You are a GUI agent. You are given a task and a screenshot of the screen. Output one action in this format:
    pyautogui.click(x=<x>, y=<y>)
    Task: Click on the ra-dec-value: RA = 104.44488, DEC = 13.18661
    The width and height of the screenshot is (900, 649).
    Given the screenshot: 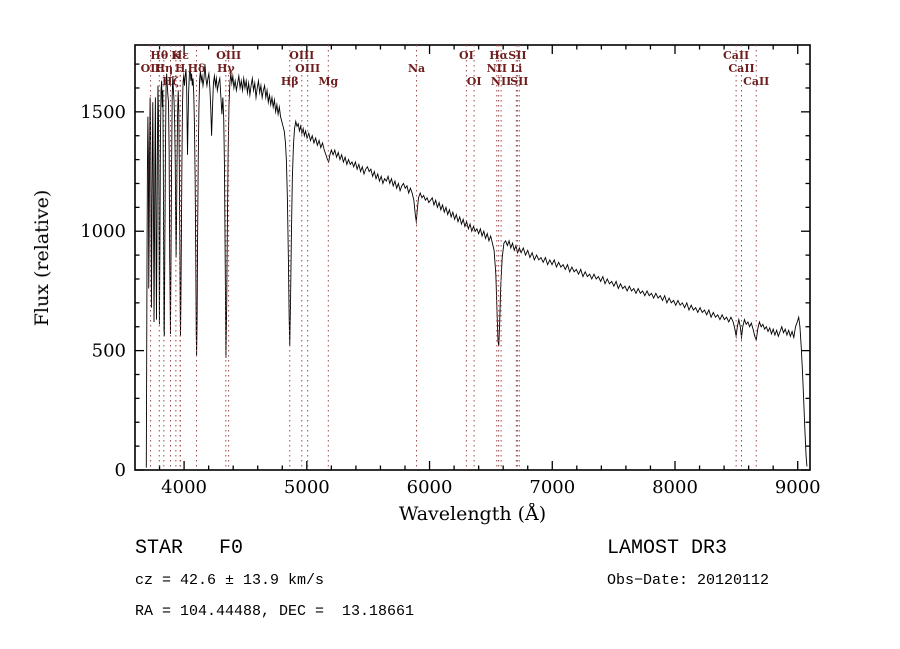 What is the action you would take?
    pyautogui.click(x=275, y=611)
    